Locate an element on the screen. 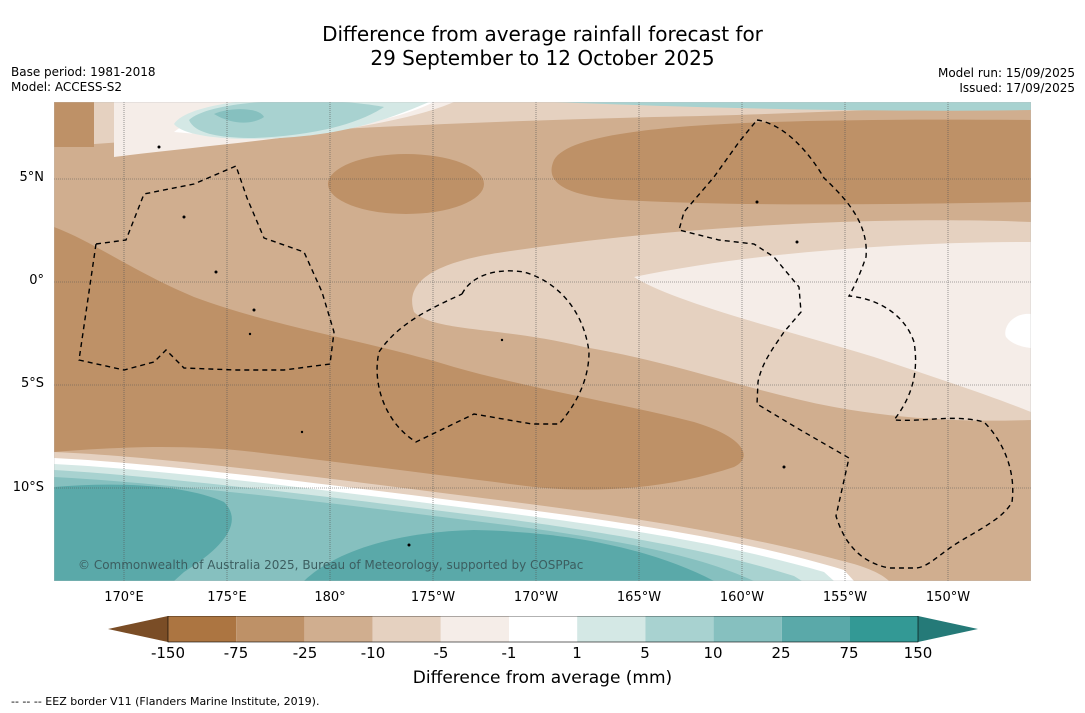  lon-label-170e: 170°E is located at coordinates (124, 597).